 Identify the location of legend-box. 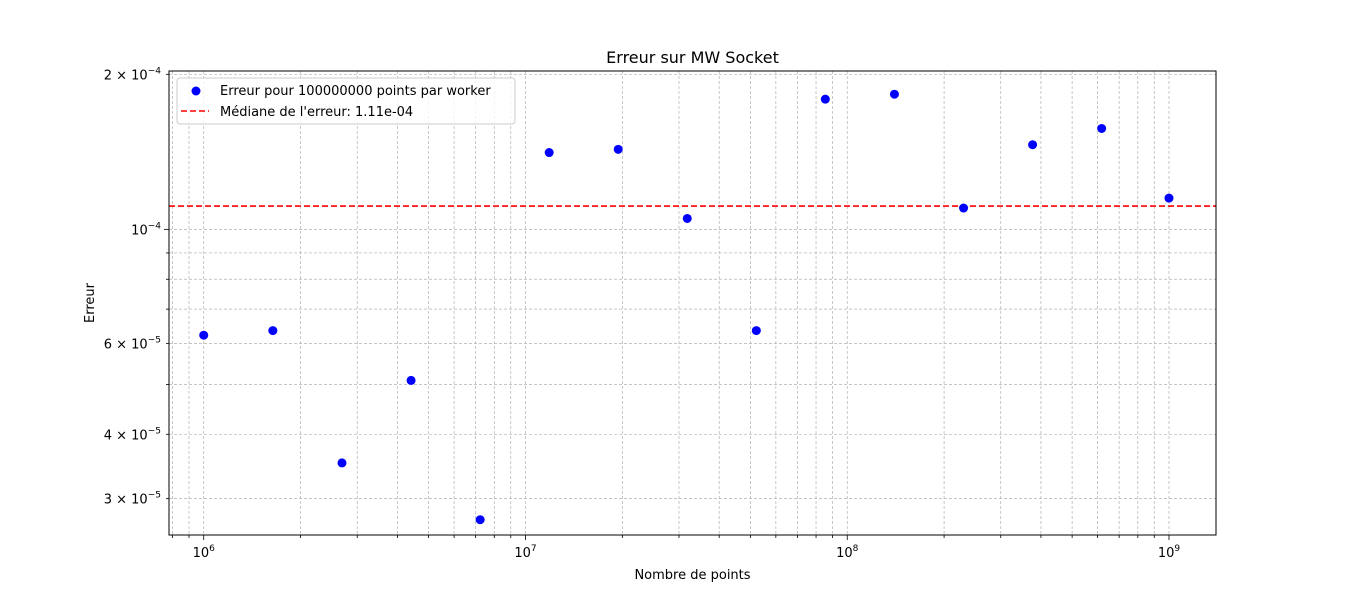
(346, 101).